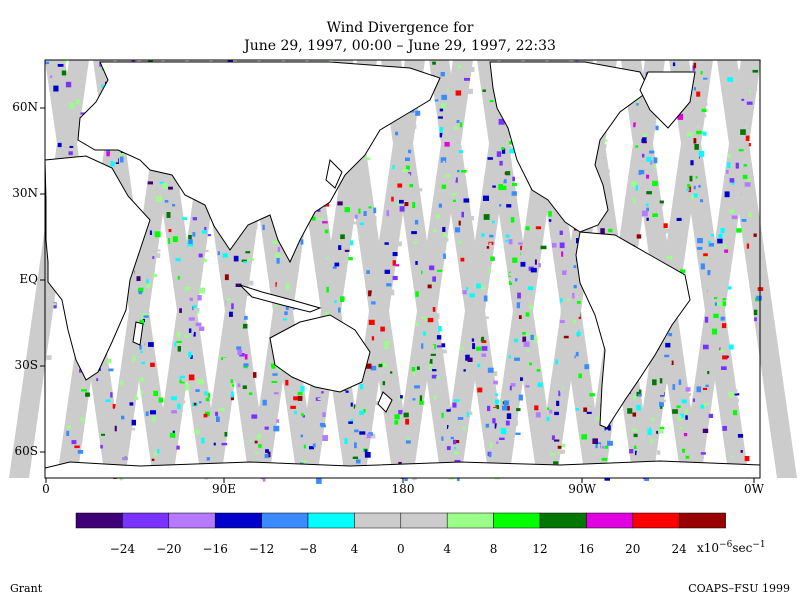 The width and height of the screenshot is (800, 600). What do you see at coordinates (46, 489) in the screenshot?
I see `lon-label-0: 0` at bounding box center [46, 489].